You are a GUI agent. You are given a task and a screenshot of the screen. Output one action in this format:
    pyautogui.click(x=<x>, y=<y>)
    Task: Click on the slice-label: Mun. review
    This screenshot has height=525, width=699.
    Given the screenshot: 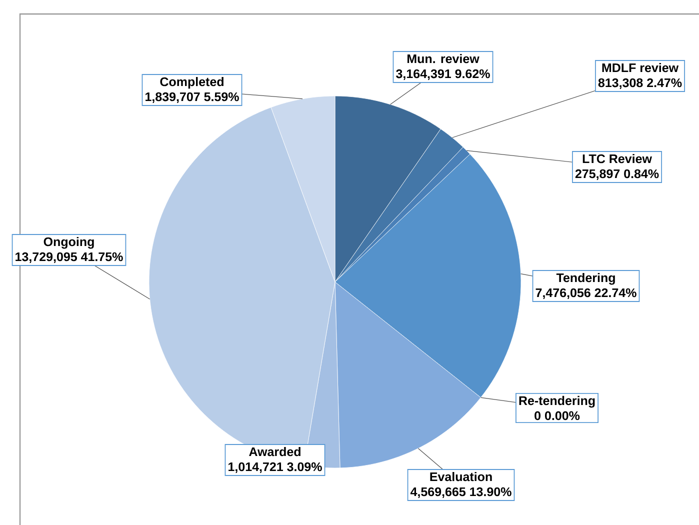 What is the action you would take?
    pyautogui.click(x=443, y=59)
    